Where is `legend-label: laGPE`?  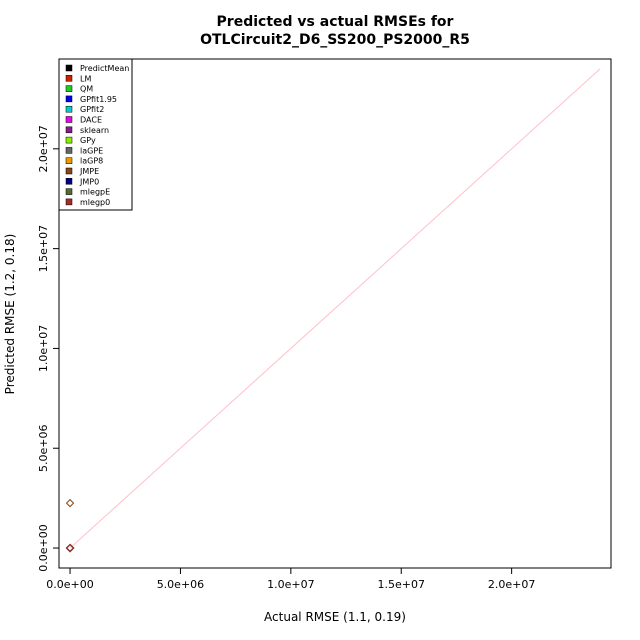
legend-label: laGPE is located at coordinates (91, 150).